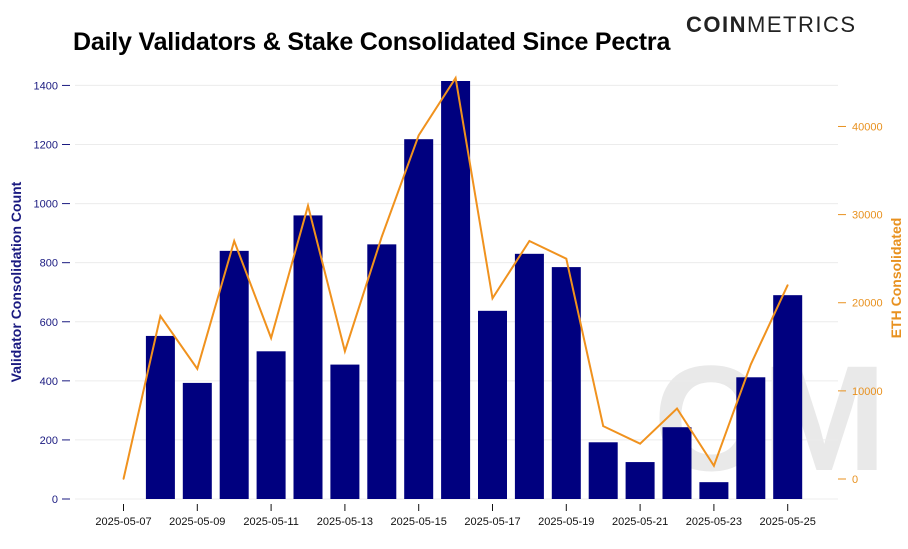 The height and width of the screenshot is (549, 908). What do you see at coordinates (123, 522) in the screenshot?
I see `x-tick-label: 2025-05-07` at bounding box center [123, 522].